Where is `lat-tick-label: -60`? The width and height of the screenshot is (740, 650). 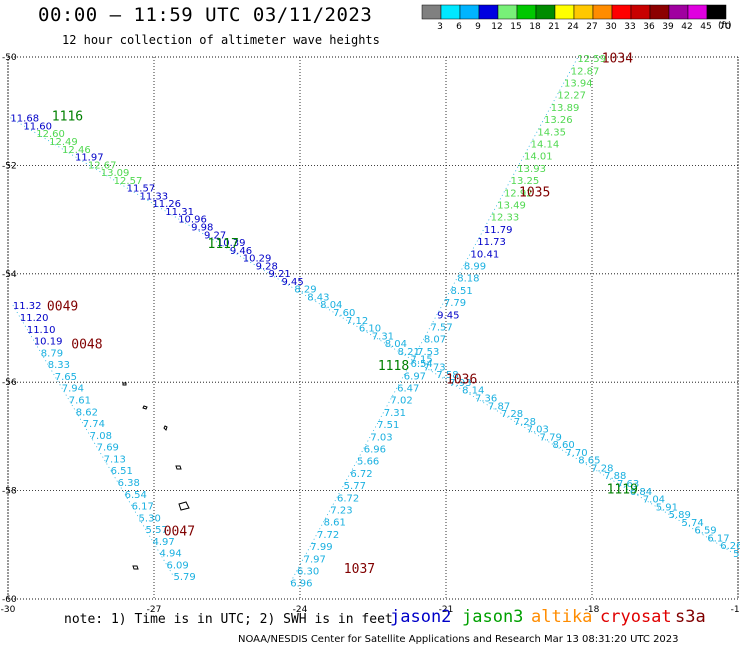
lat-tick-label: -60 is located at coordinates (9, 600).